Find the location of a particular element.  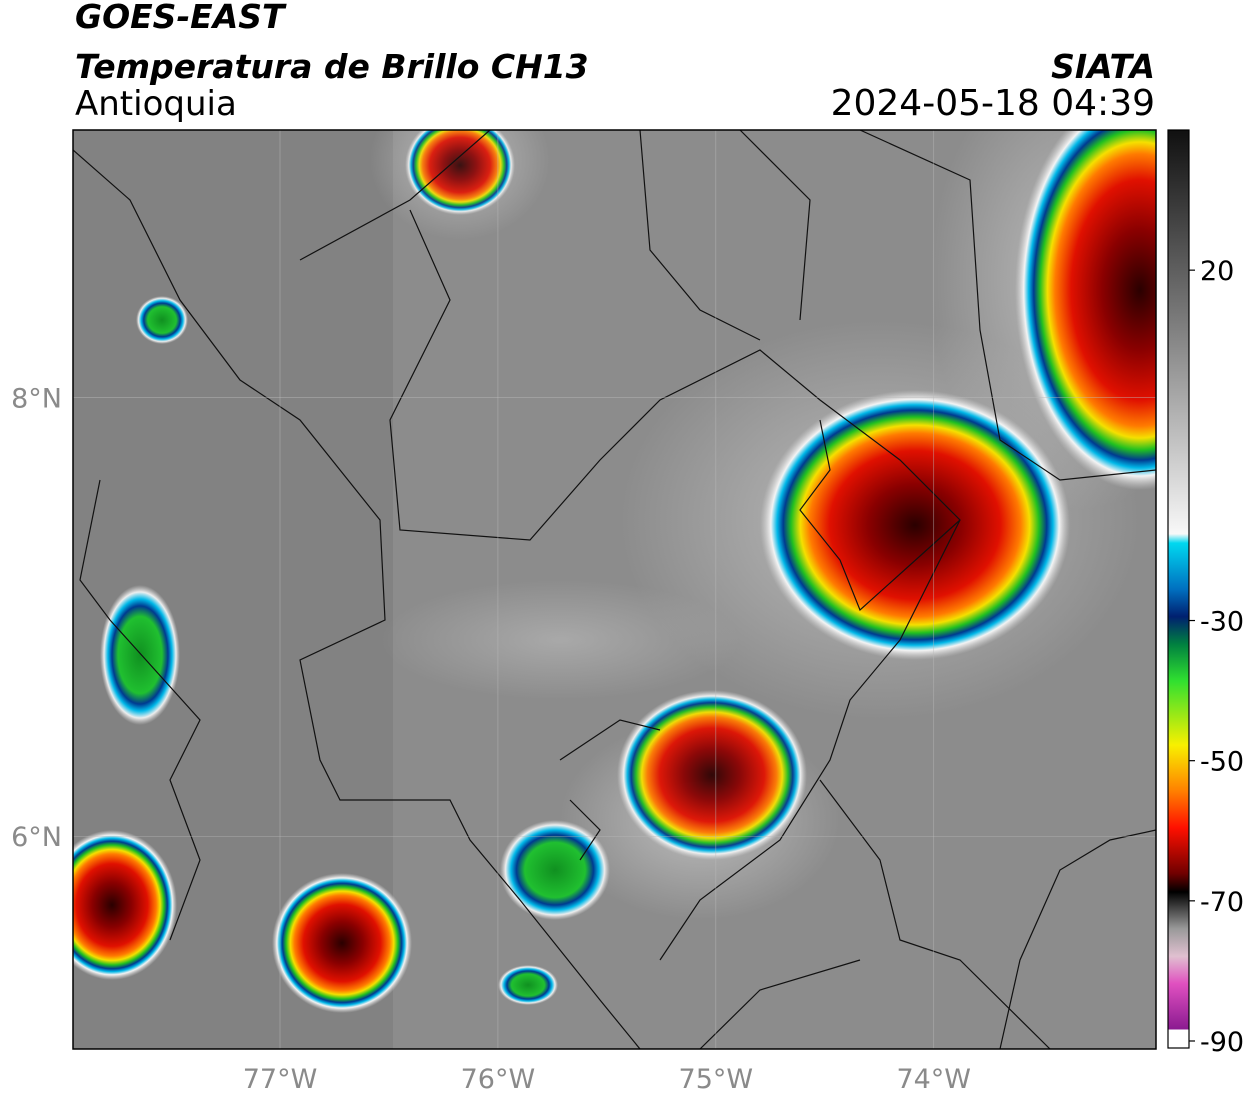

lat-label: 8°N is located at coordinates (36, 399).